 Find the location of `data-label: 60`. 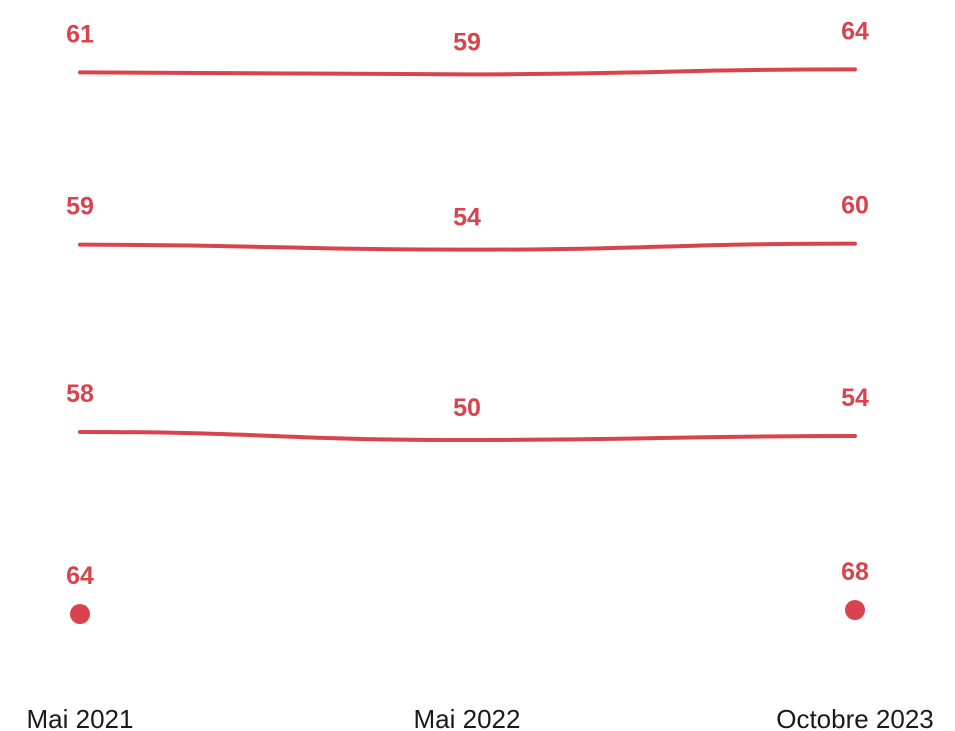

data-label: 60 is located at coordinates (855, 206).